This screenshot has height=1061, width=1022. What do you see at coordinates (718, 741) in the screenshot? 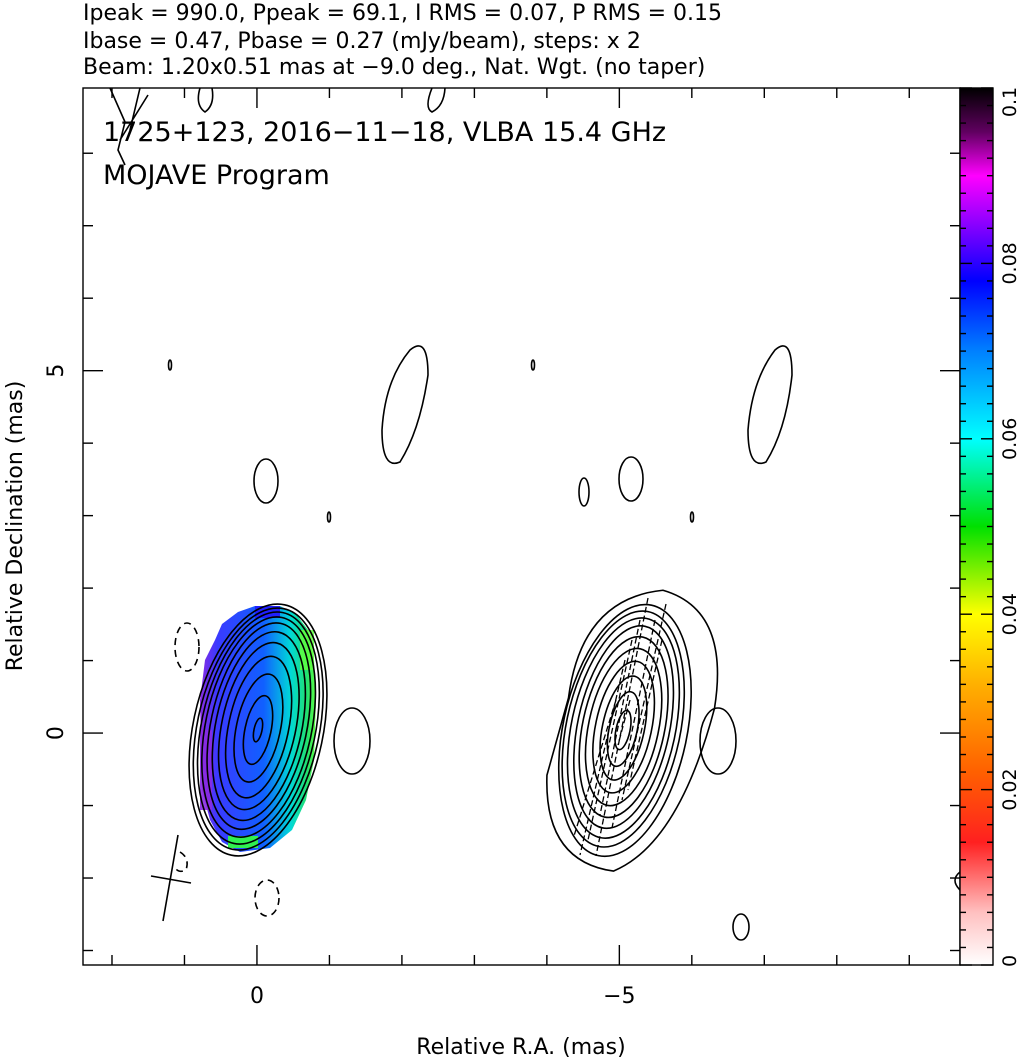
I see `right-knot-east` at bounding box center [718, 741].